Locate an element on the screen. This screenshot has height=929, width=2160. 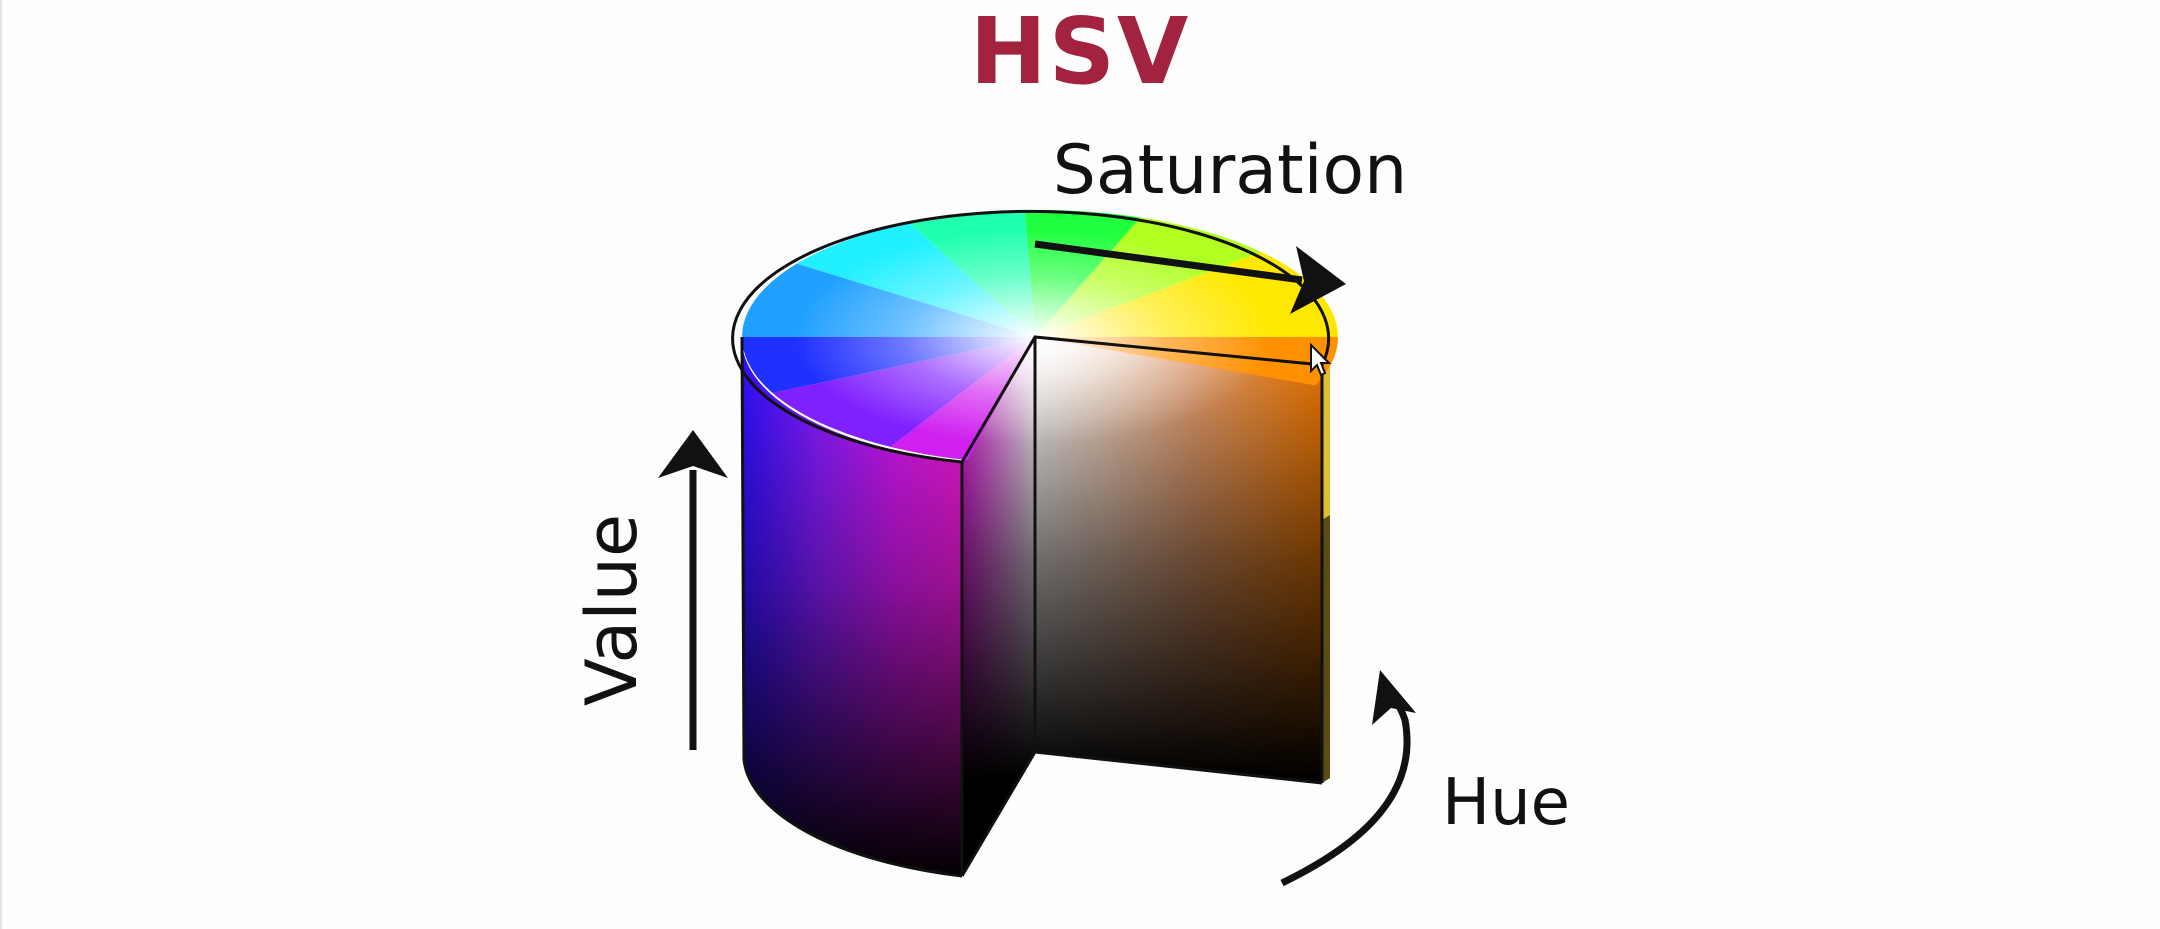
mouse-cursor-icon is located at coordinates (1321, 359).